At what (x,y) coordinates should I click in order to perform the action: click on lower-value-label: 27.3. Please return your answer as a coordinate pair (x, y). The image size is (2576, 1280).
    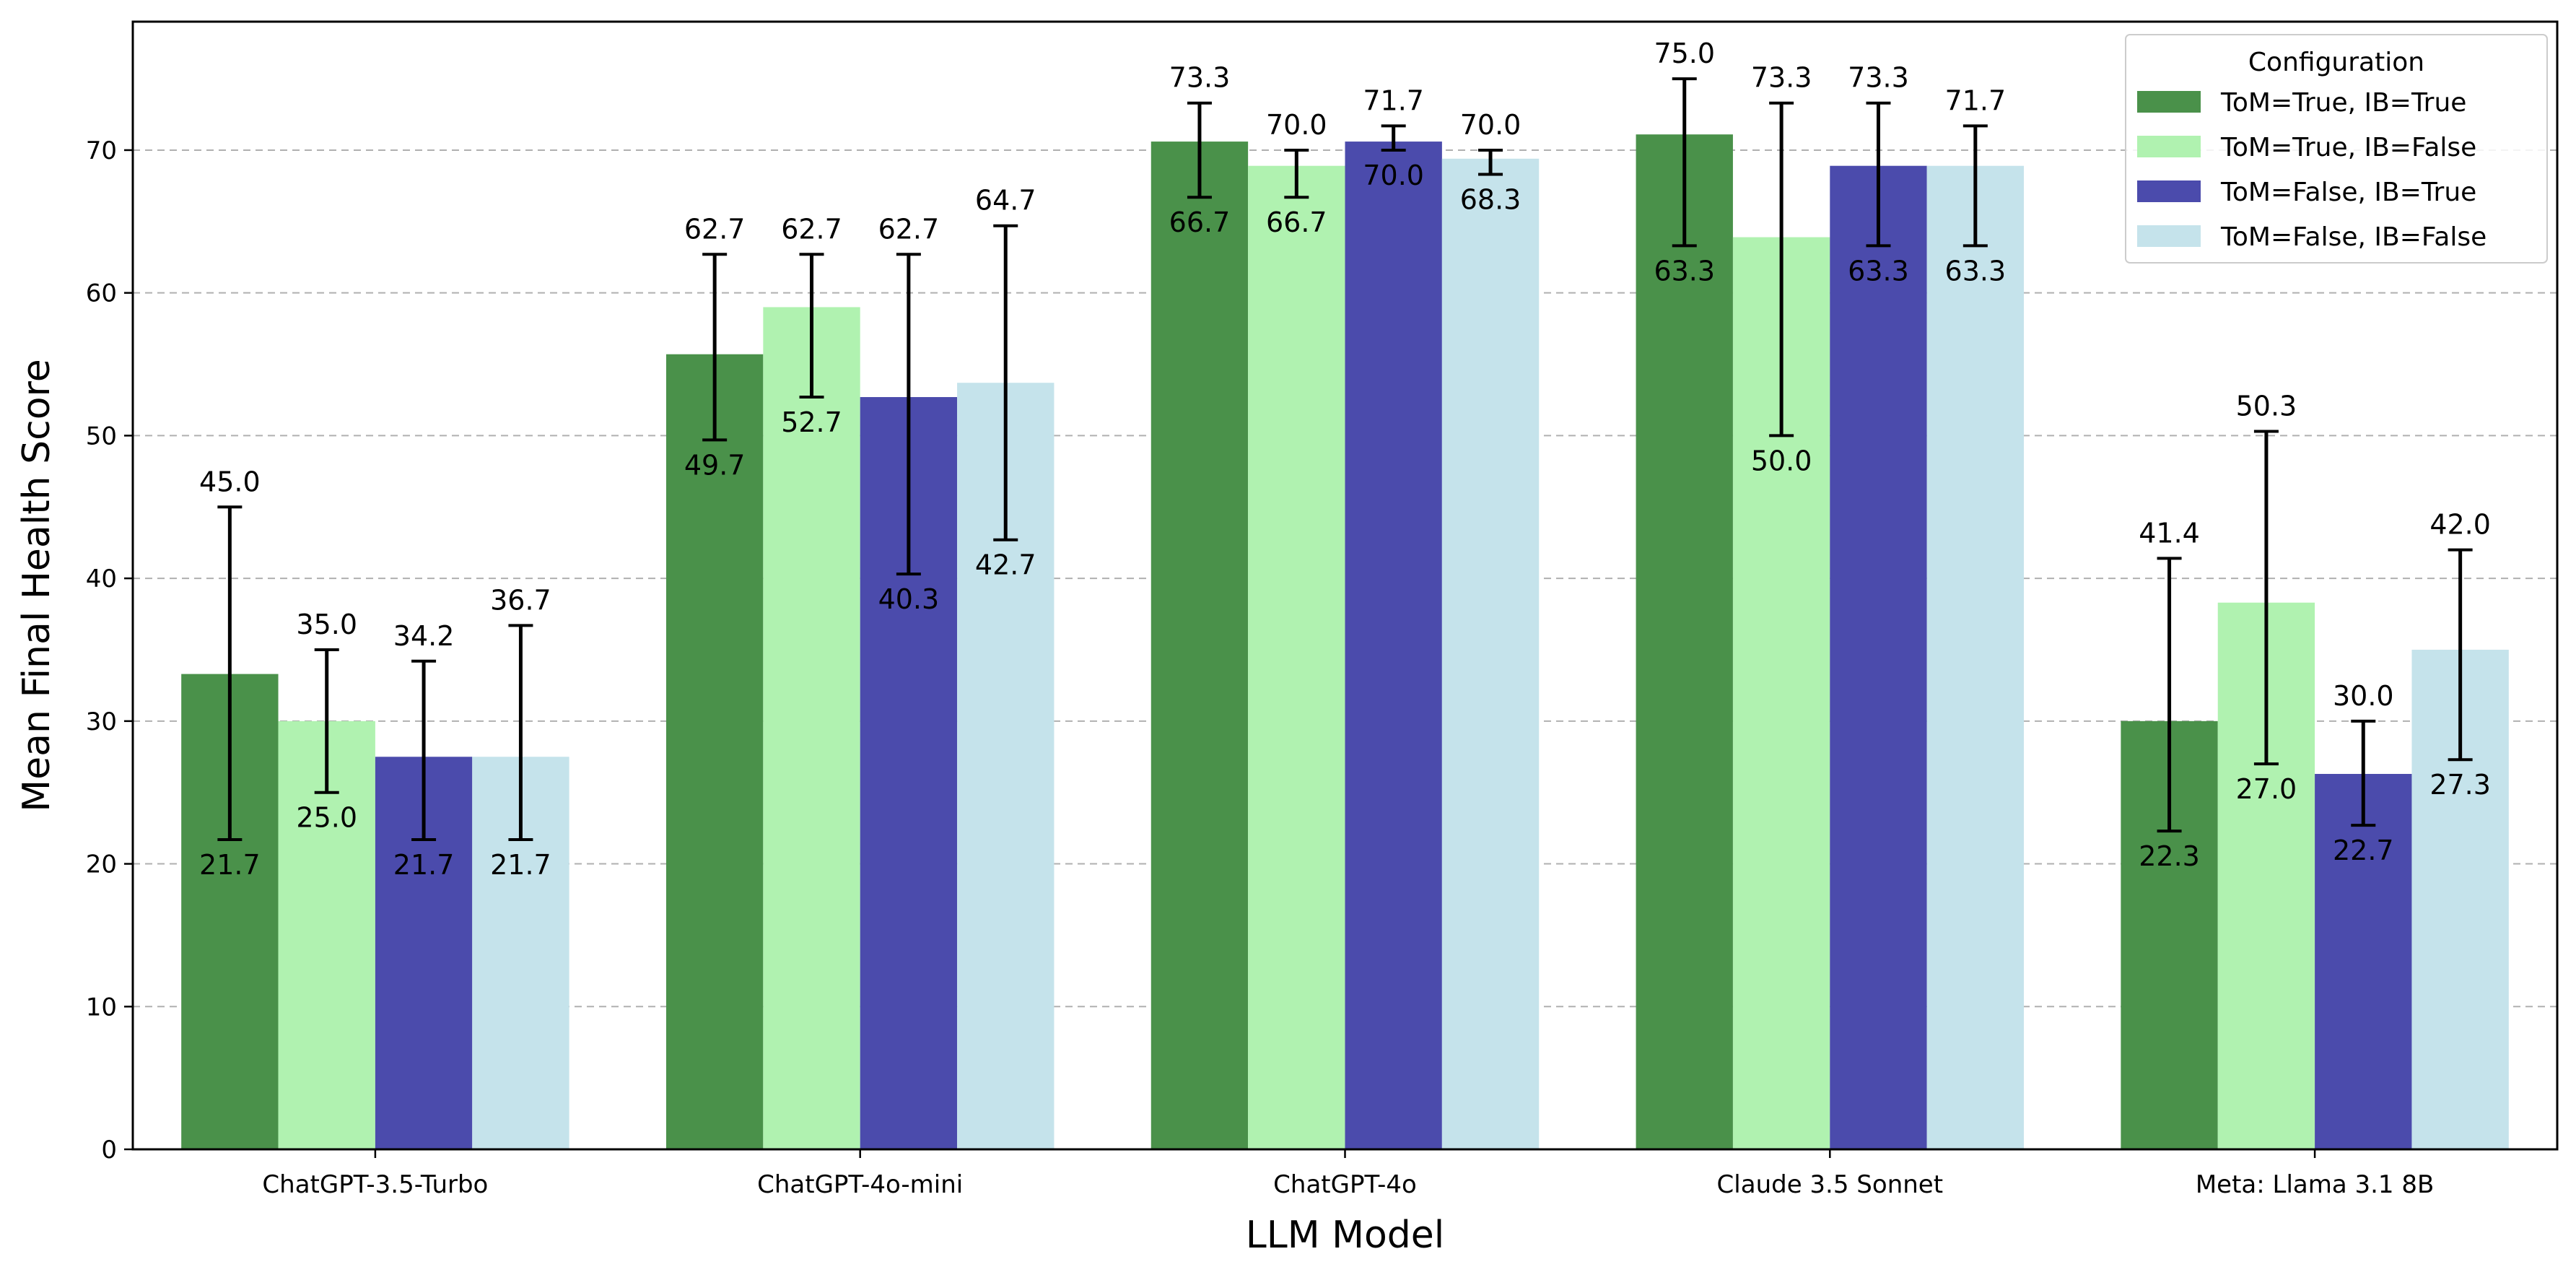
    Looking at the image, I should click on (2460, 785).